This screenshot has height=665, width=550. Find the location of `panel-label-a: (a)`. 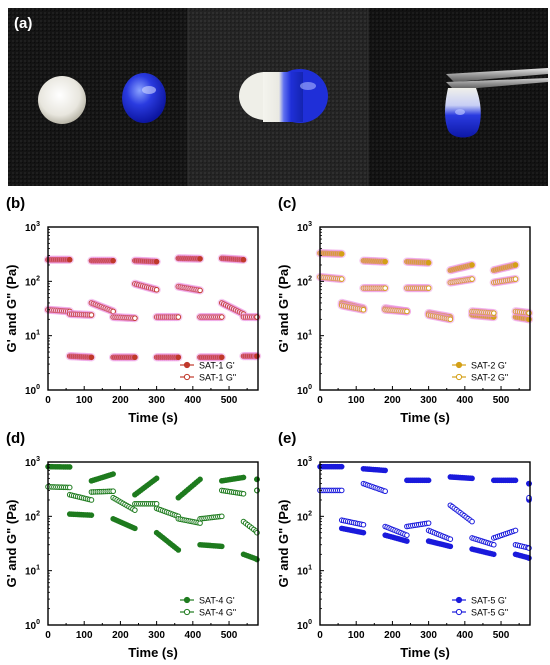

panel-label-a: (a) is located at coordinates (23, 23).